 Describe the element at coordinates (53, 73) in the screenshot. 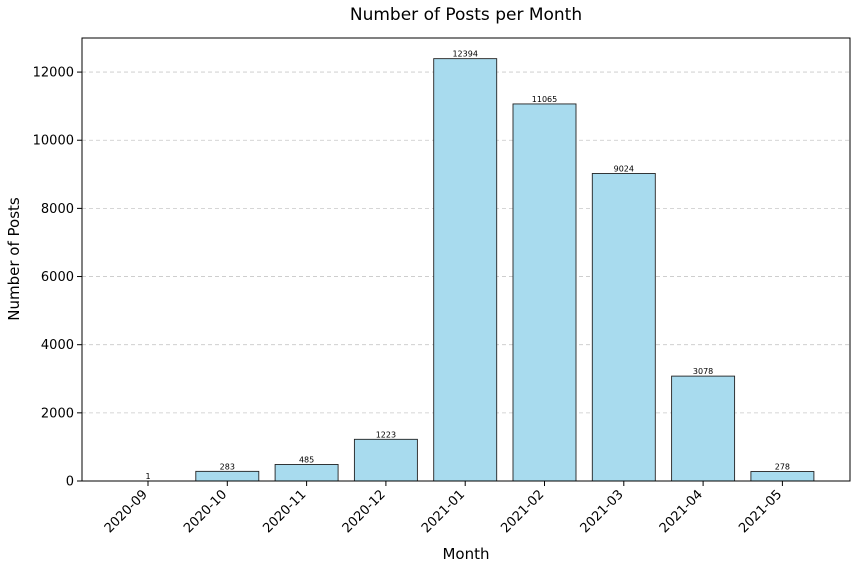

I see `y-tick-label-6: 12000` at that location.